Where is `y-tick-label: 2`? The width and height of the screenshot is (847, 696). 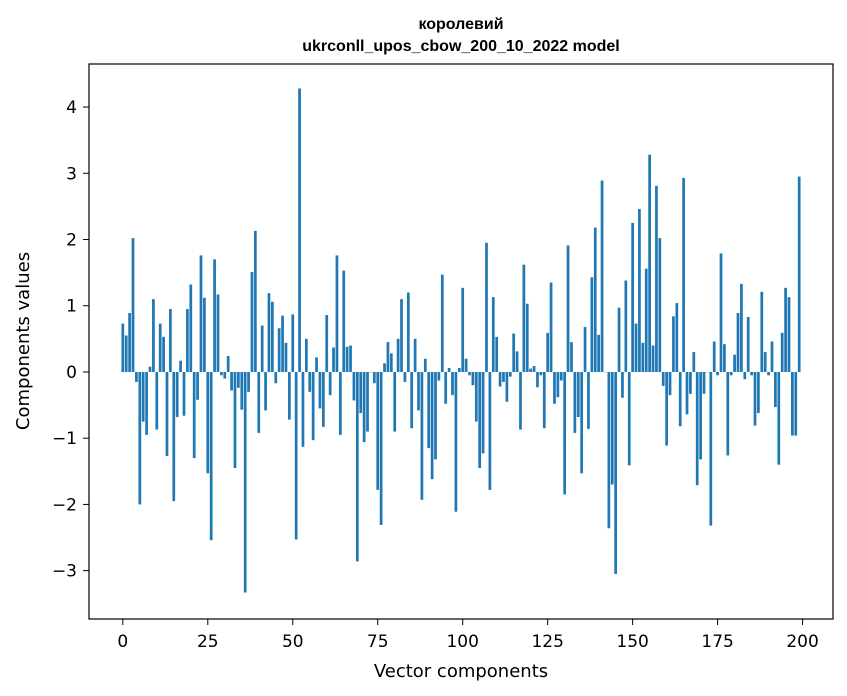
y-tick-label: 2 is located at coordinates (71, 241).